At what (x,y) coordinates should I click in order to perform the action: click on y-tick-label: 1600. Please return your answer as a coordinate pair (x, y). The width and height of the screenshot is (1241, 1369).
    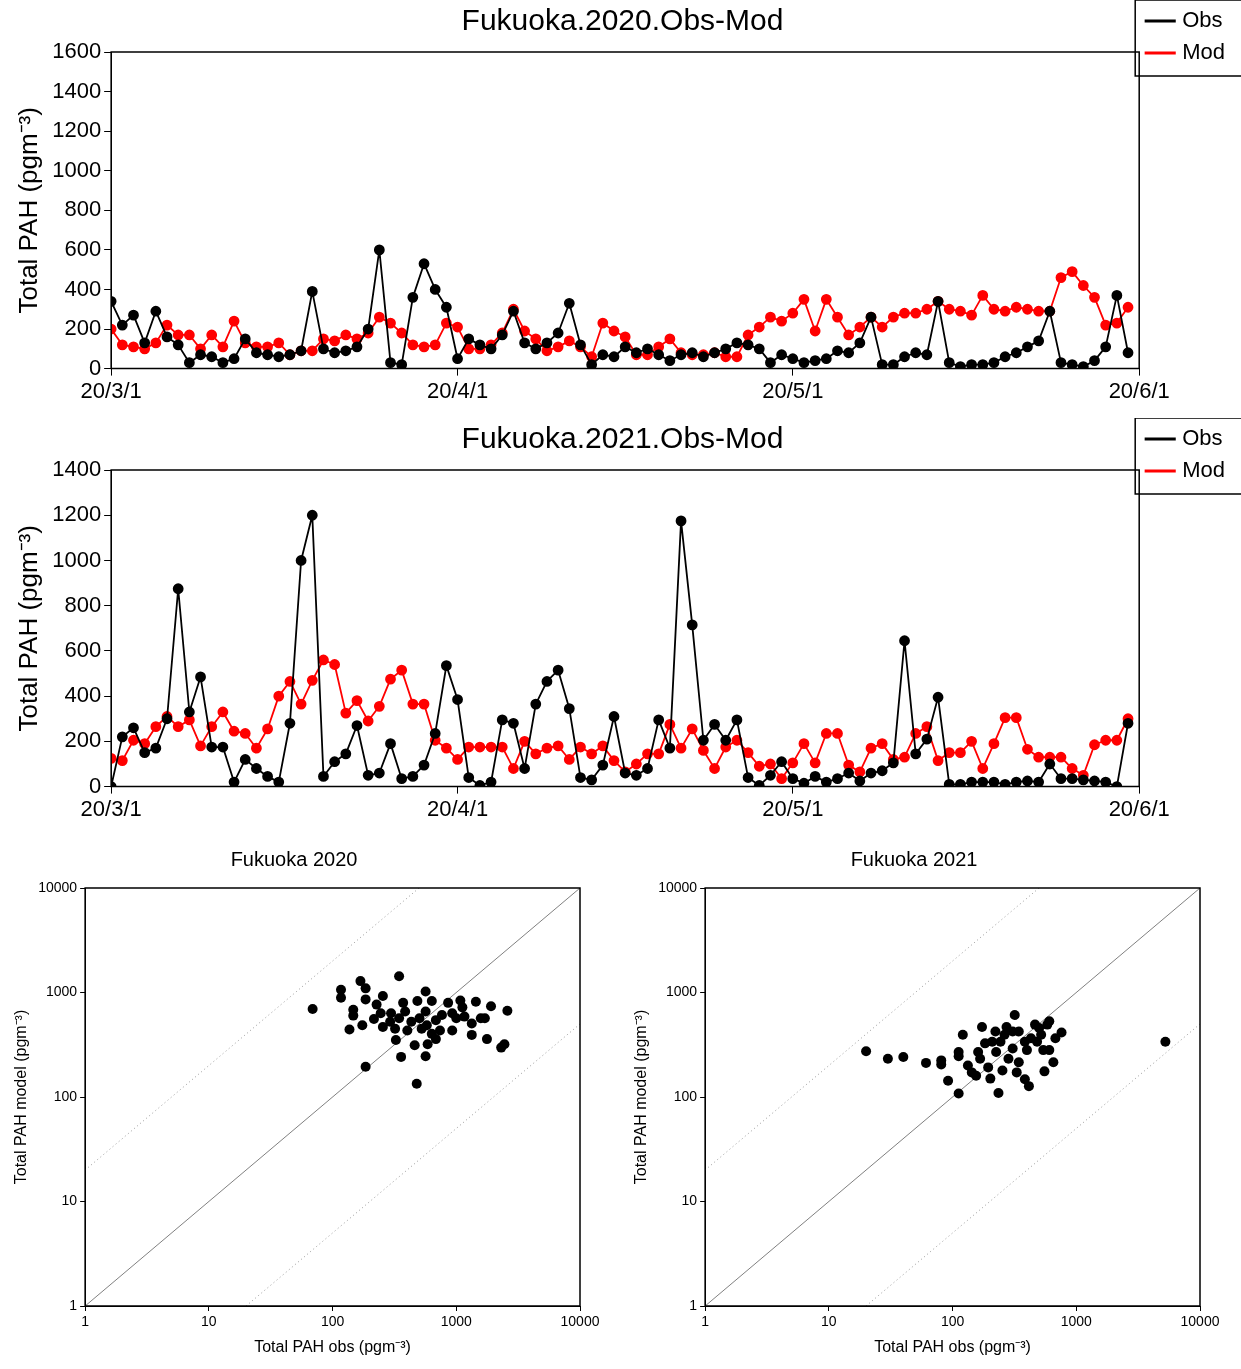
    Looking at the image, I should click on (77, 51).